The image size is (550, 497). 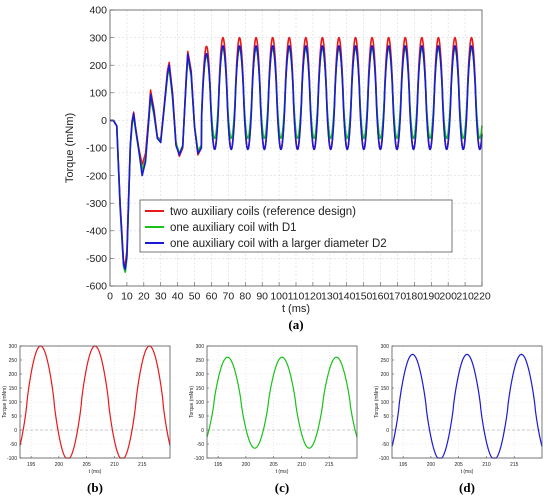 What do you see at coordinates (202, 431) in the screenshot?
I see `y-tick-label-c-2: 0` at bounding box center [202, 431].